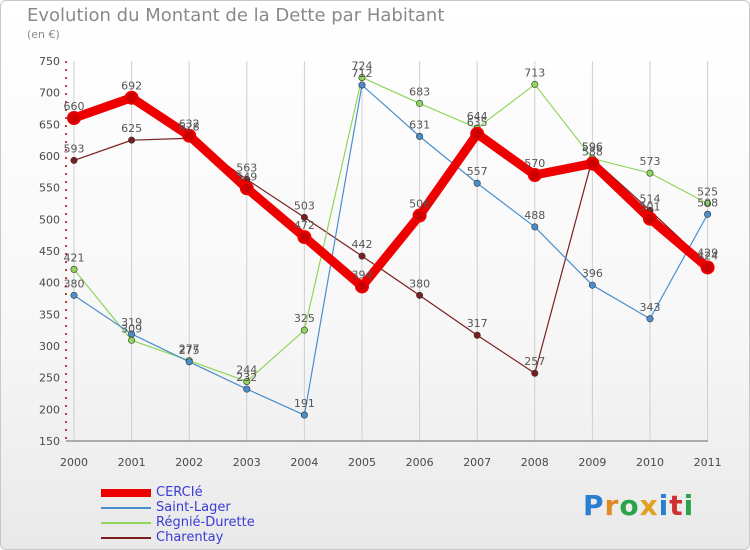 The width and height of the screenshot is (750, 550). What do you see at coordinates (650, 307) in the screenshot?
I see `data-label: 343` at bounding box center [650, 307].